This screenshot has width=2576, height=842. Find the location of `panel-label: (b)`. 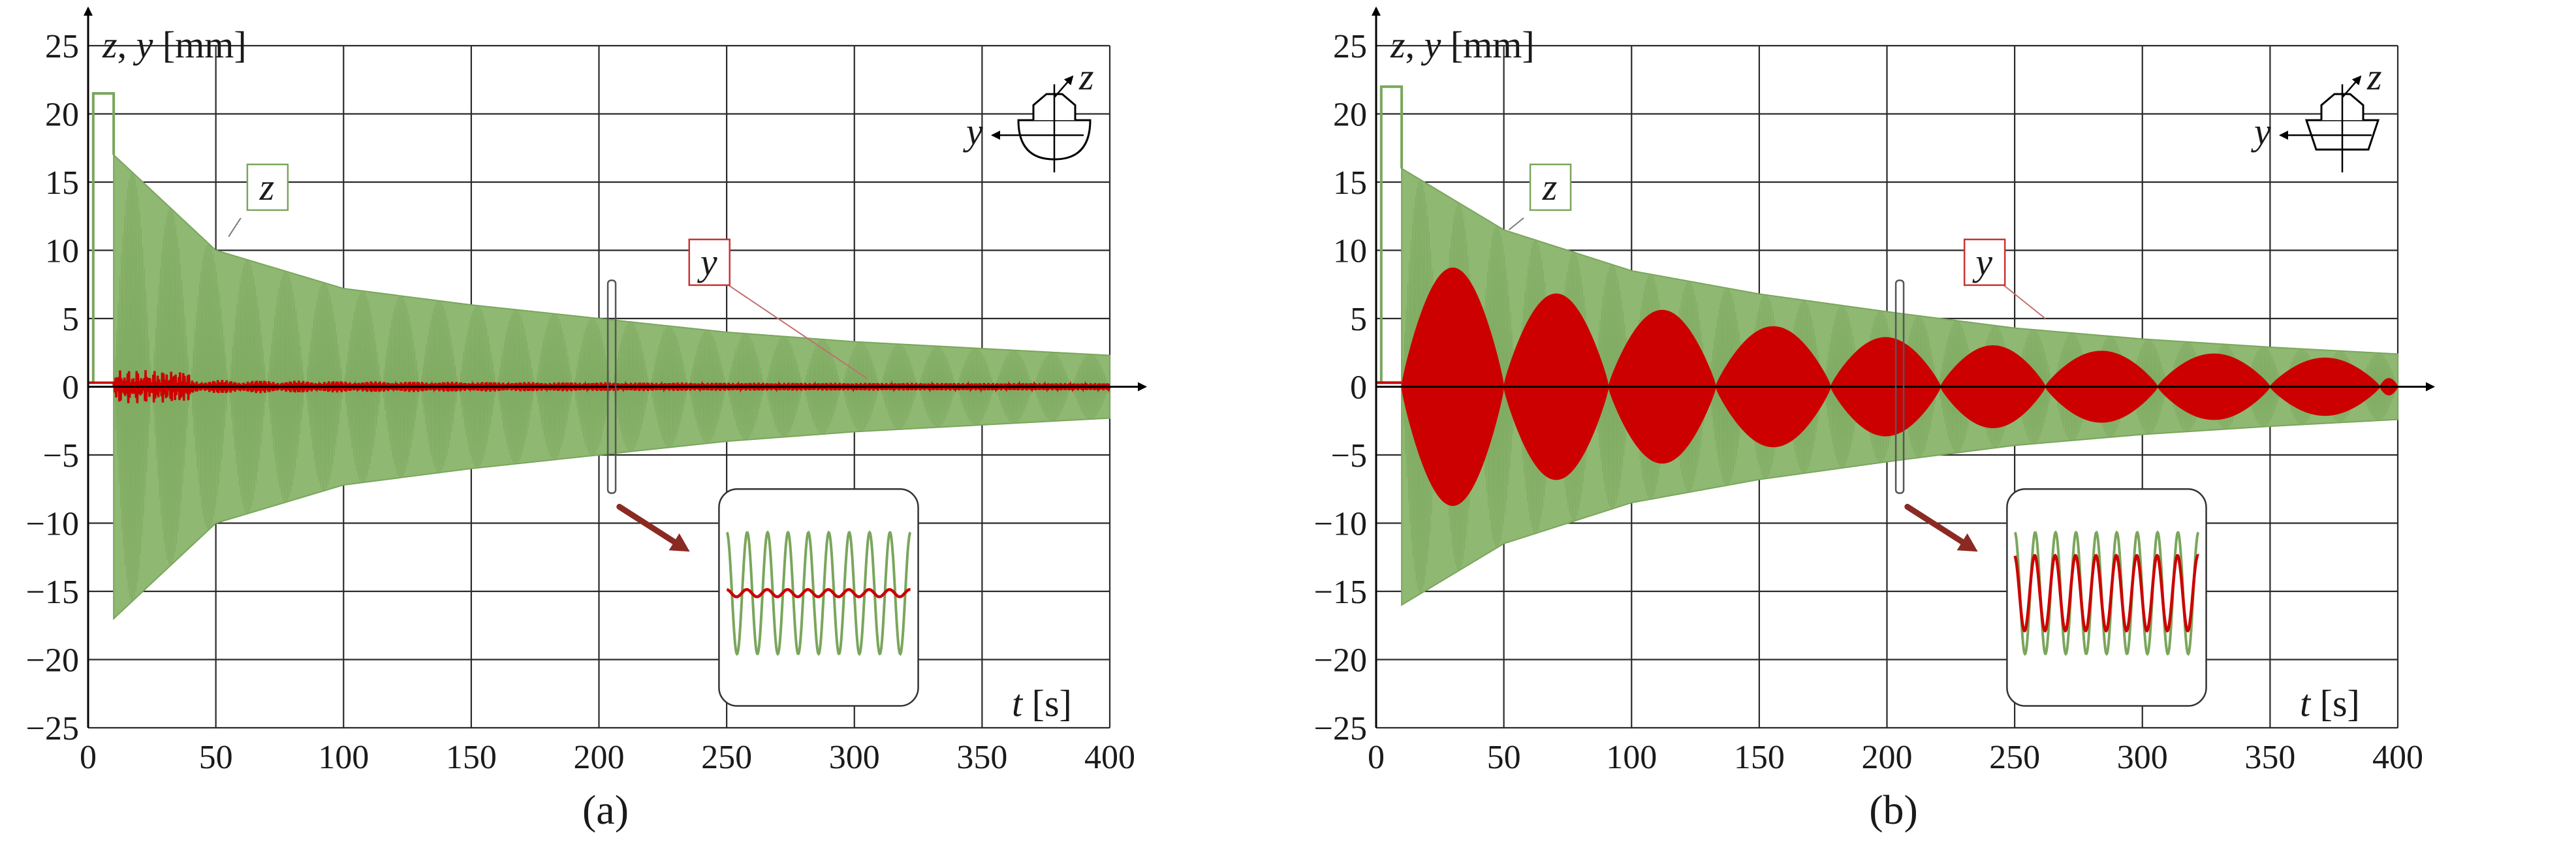

panel-label: (b) is located at coordinates (1893, 810).